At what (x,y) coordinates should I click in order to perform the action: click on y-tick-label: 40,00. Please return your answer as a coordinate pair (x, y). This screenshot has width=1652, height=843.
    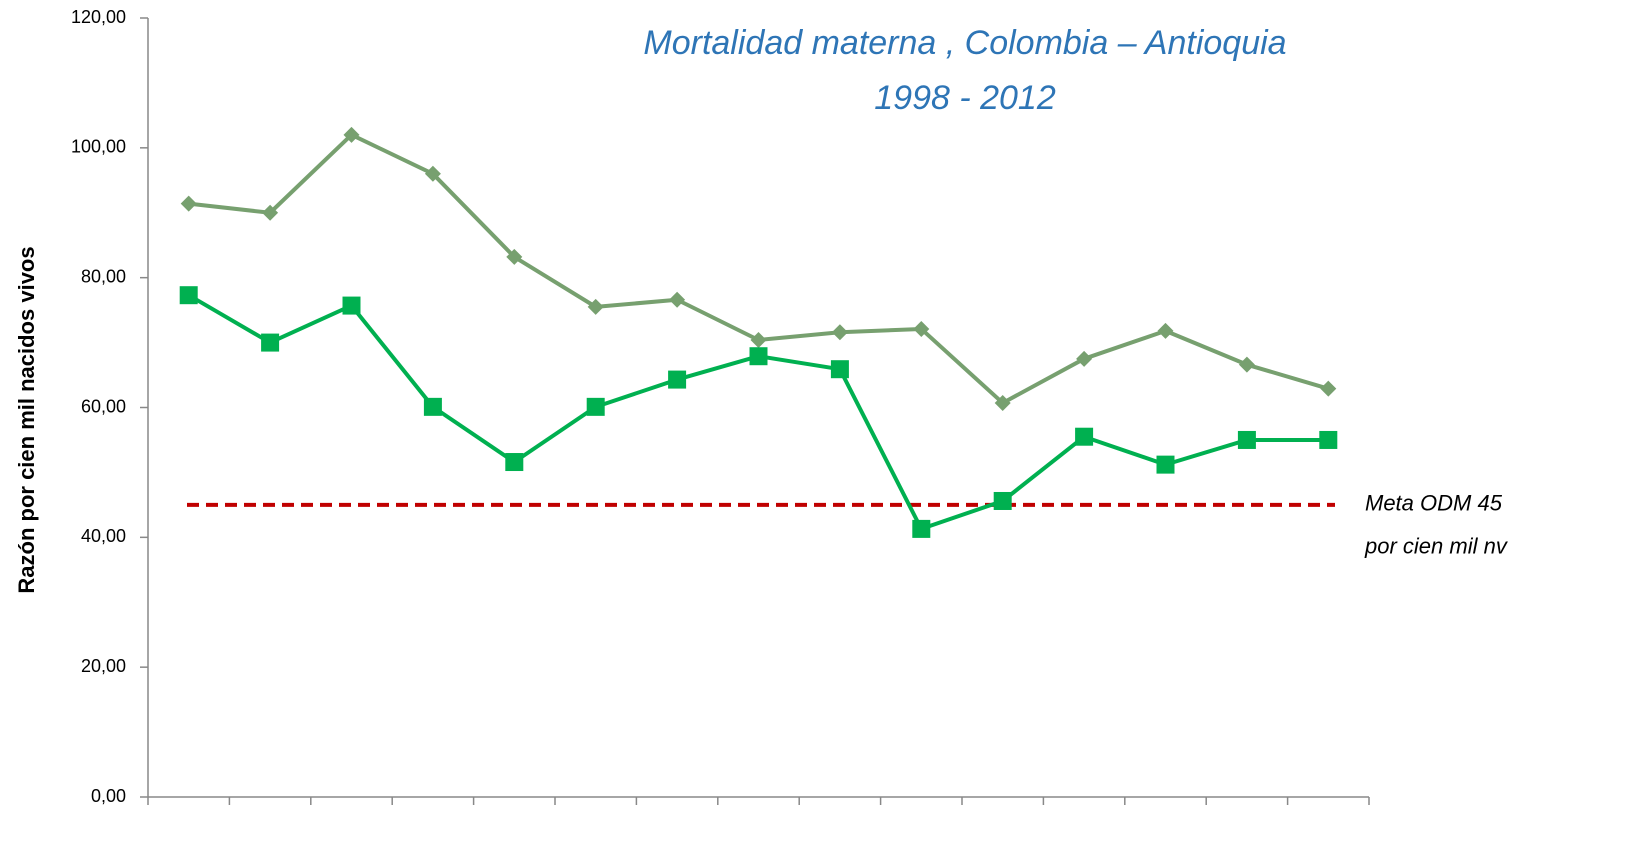
    Looking at the image, I should click on (103, 536).